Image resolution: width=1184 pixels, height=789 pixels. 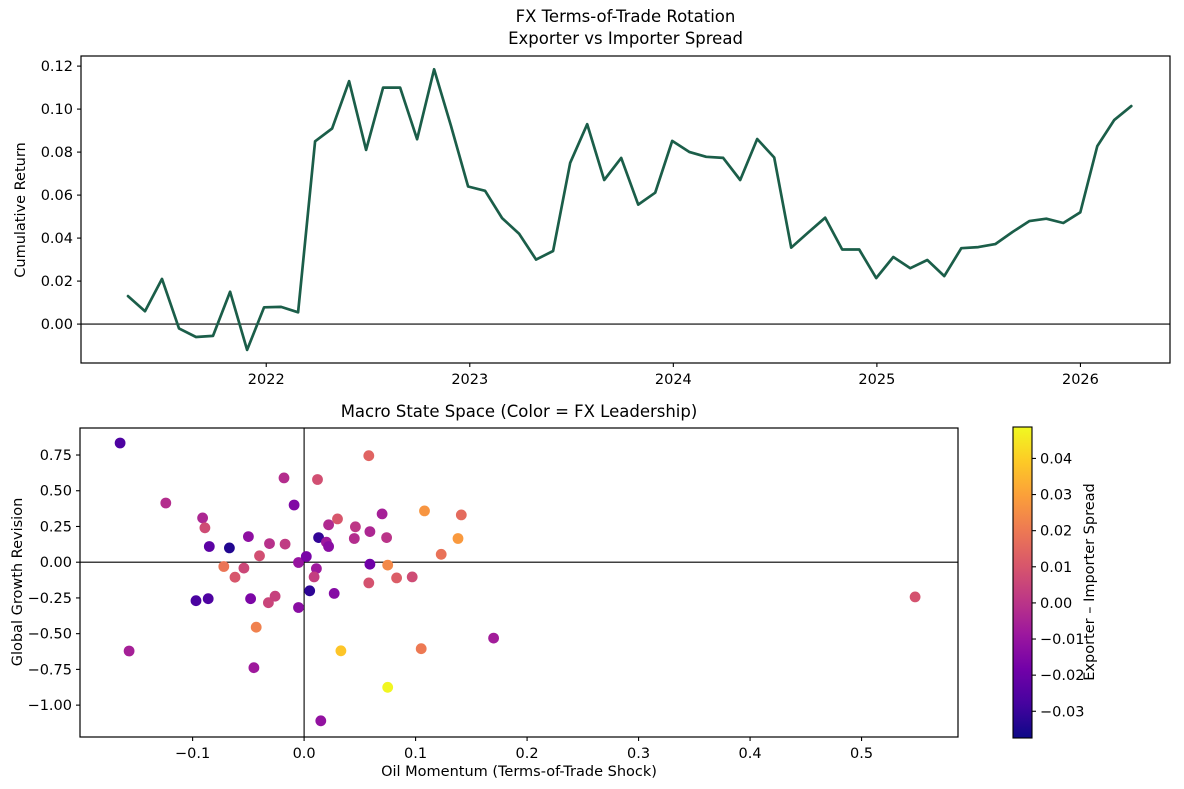 What do you see at coordinates (750, 754) in the screenshot?
I see `x-tick-label: 0.4` at bounding box center [750, 754].